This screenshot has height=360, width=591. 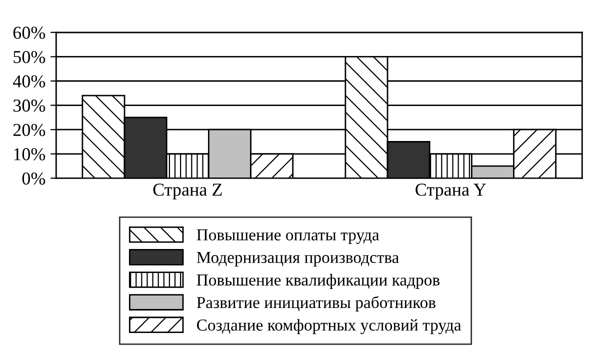 What do you see at coordinates (29, 130) in the screenshot?
I see `y-tick-label: 20%` at bounding box center [29, 130].